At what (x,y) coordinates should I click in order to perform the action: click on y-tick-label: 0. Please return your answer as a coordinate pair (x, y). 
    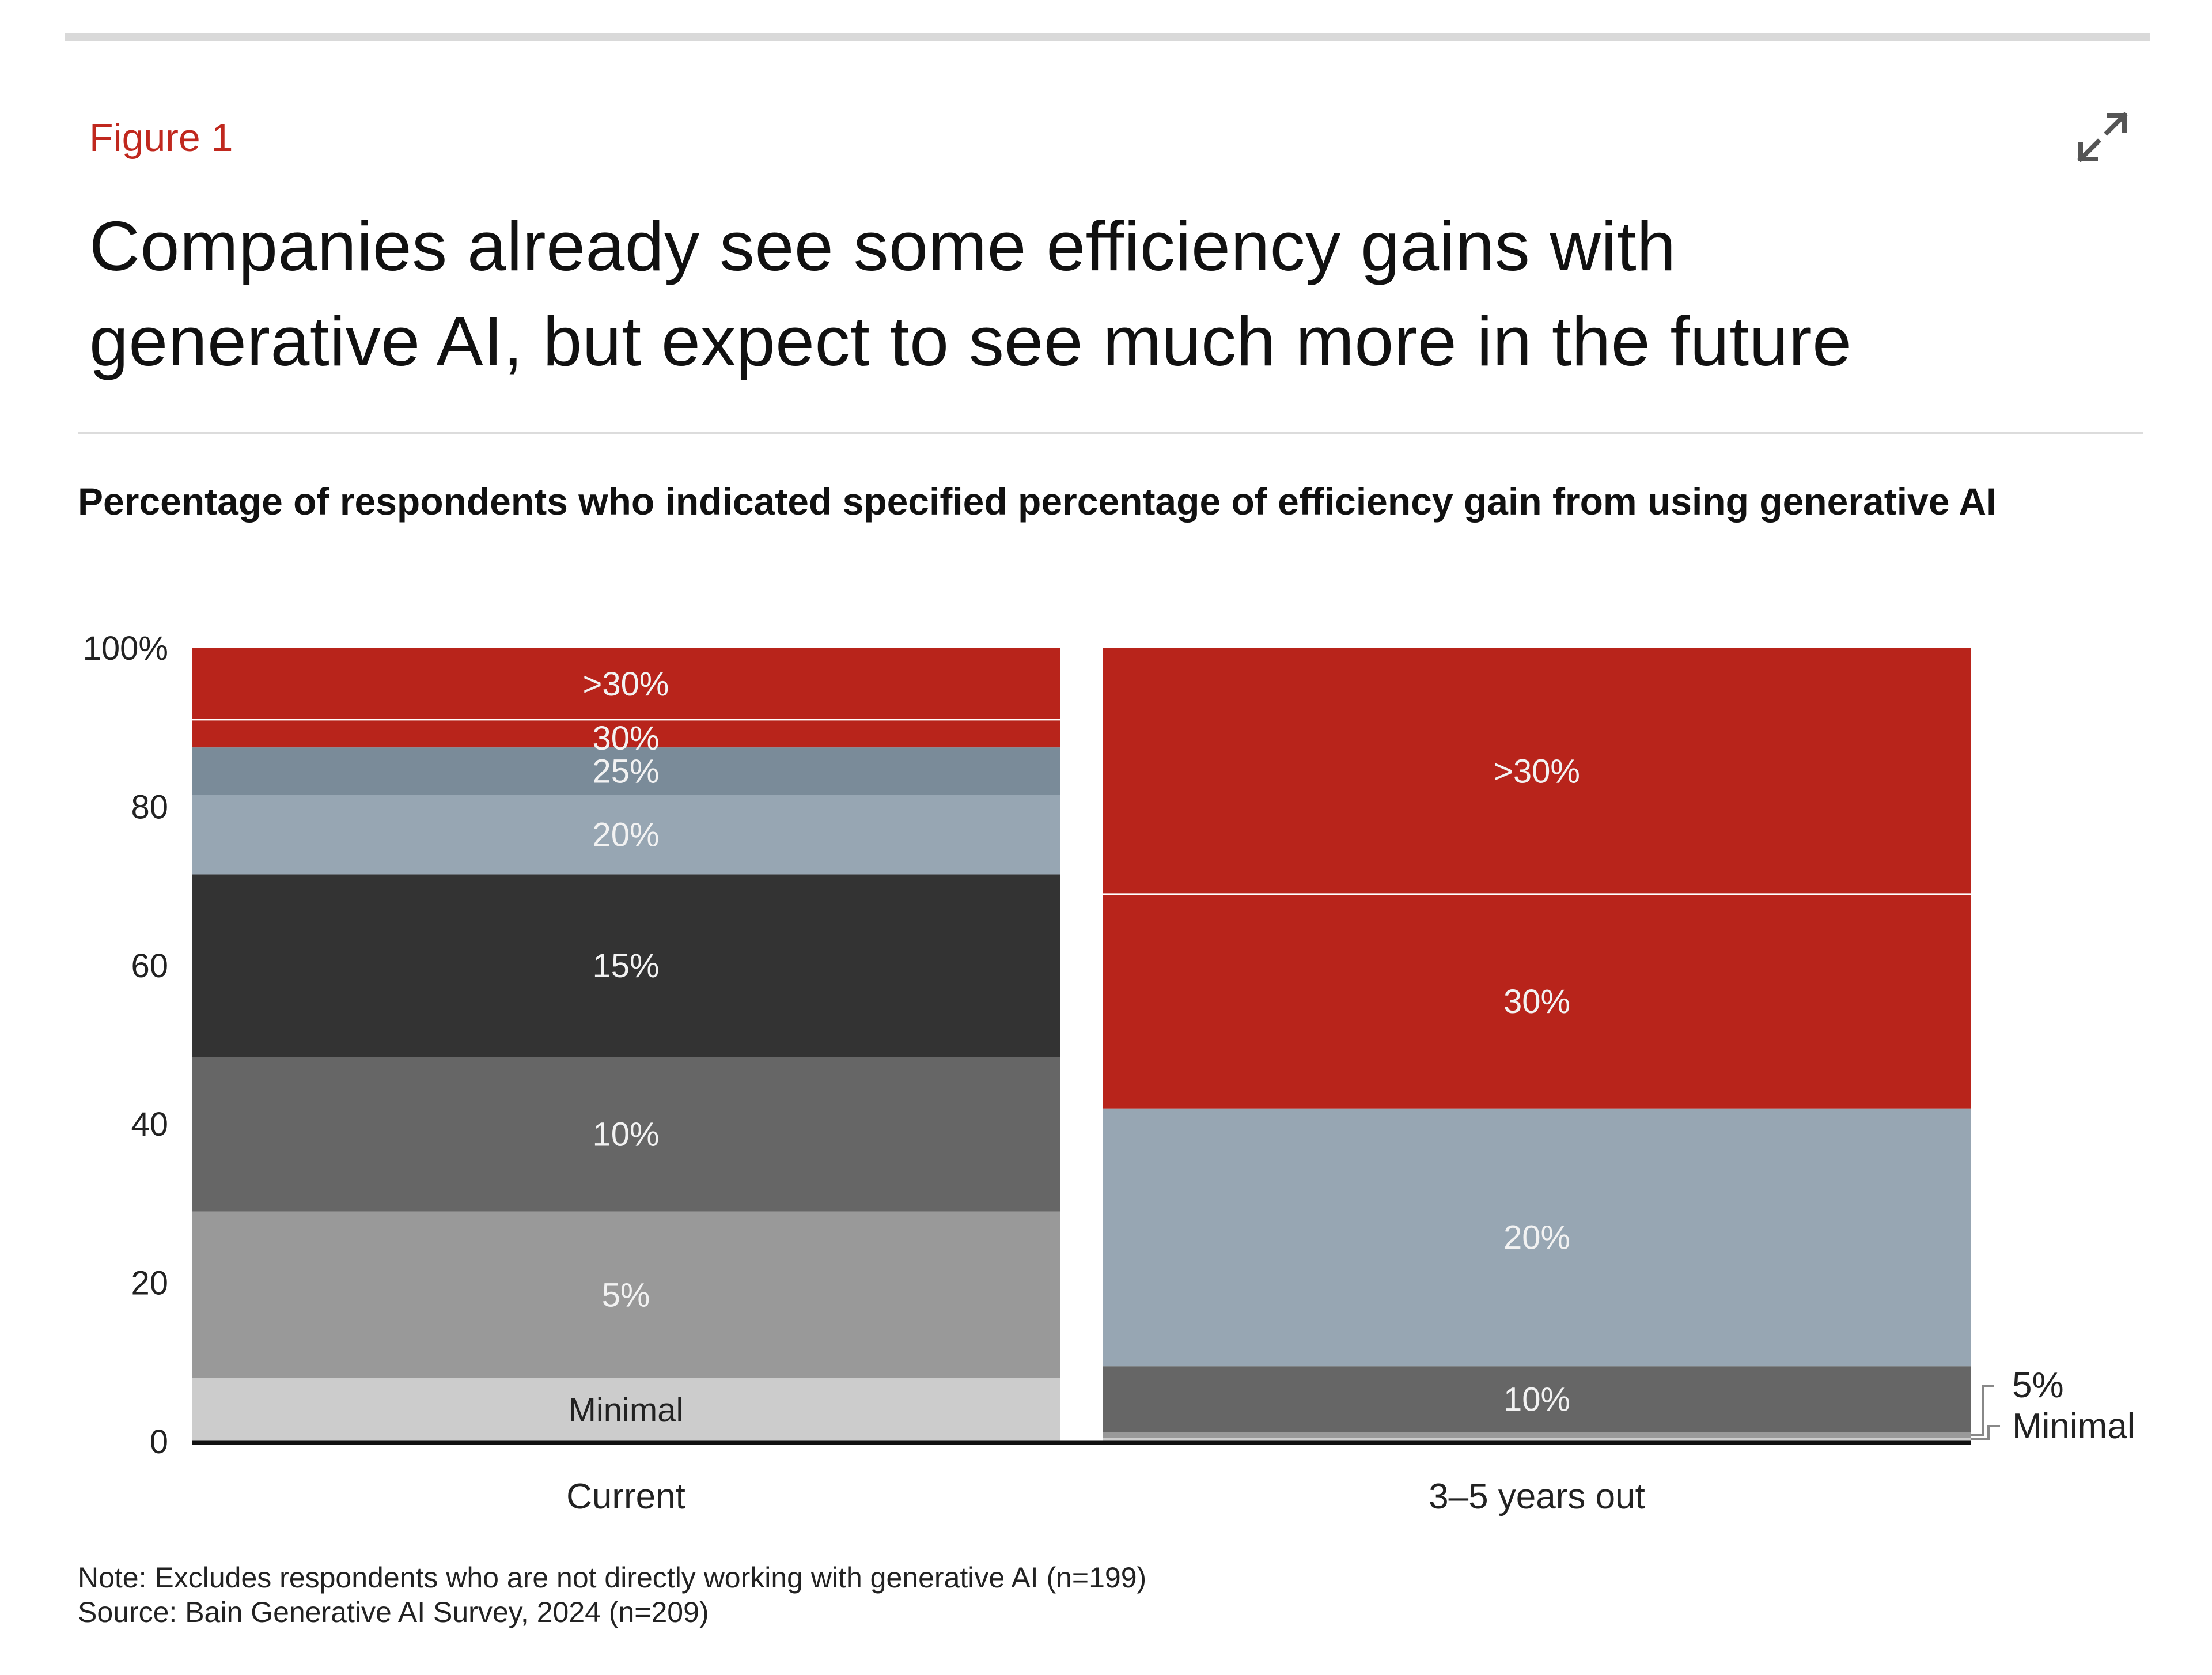
    Looking at the image, I should click on (159, 1442).